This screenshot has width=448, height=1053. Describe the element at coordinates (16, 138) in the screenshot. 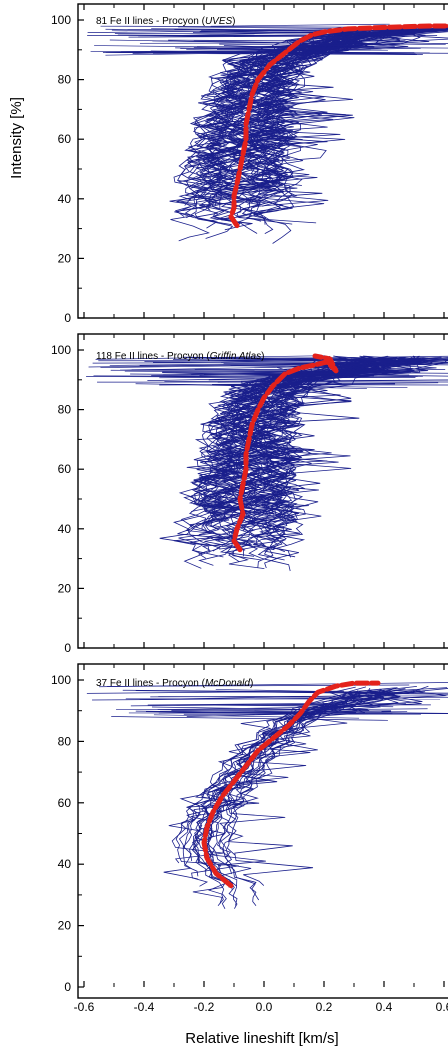

I see `y-axis-title: Intensity [%]` at that location.